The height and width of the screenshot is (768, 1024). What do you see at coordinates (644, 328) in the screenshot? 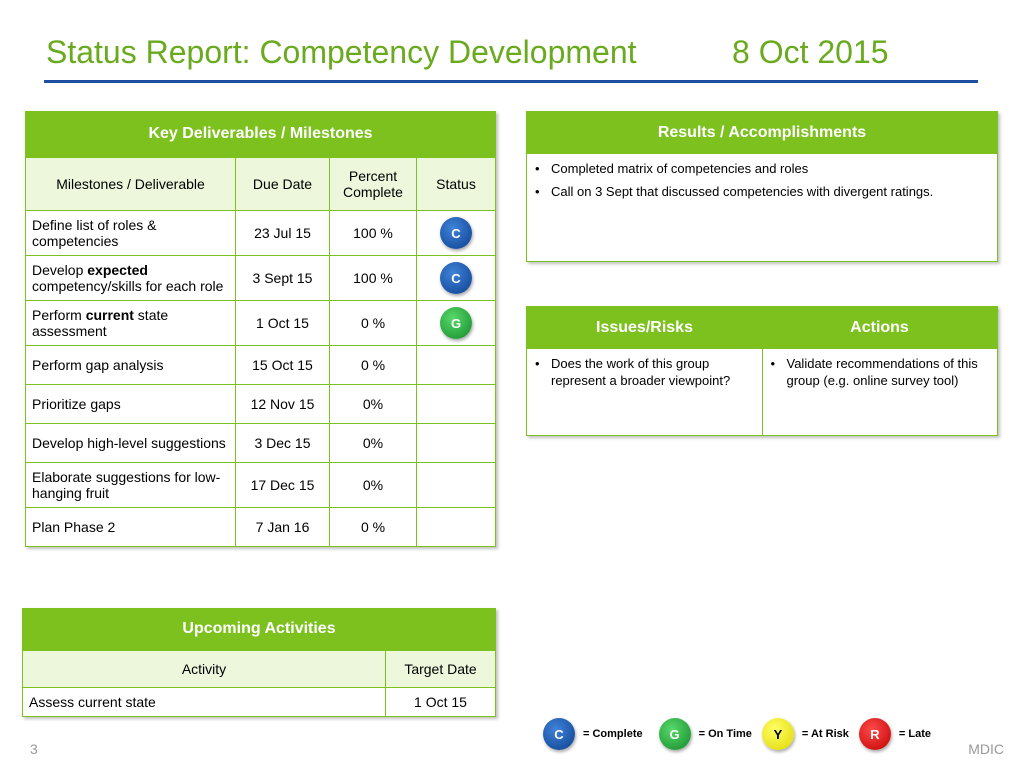
I see `issues-title: Issues/Risks` at bounding box center [644, 328].